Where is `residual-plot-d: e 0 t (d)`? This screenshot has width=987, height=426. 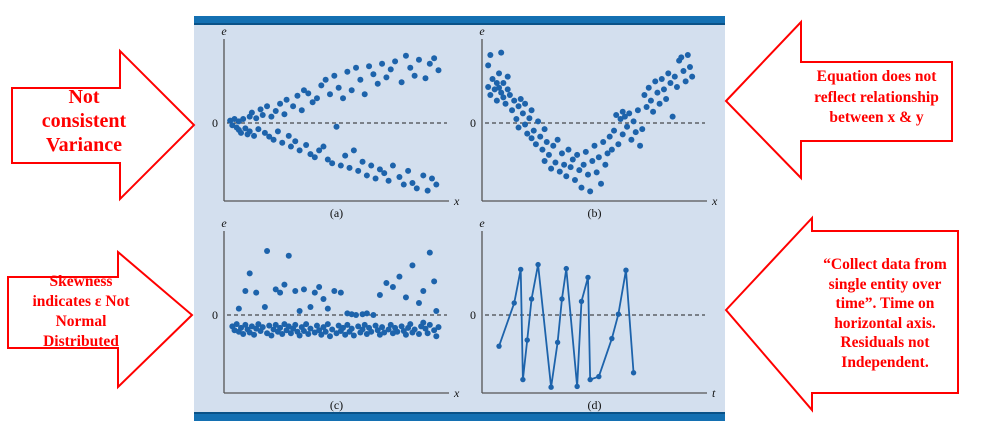
residual-plot-d: e 0 t (d) is located at coordinates (591, 315).